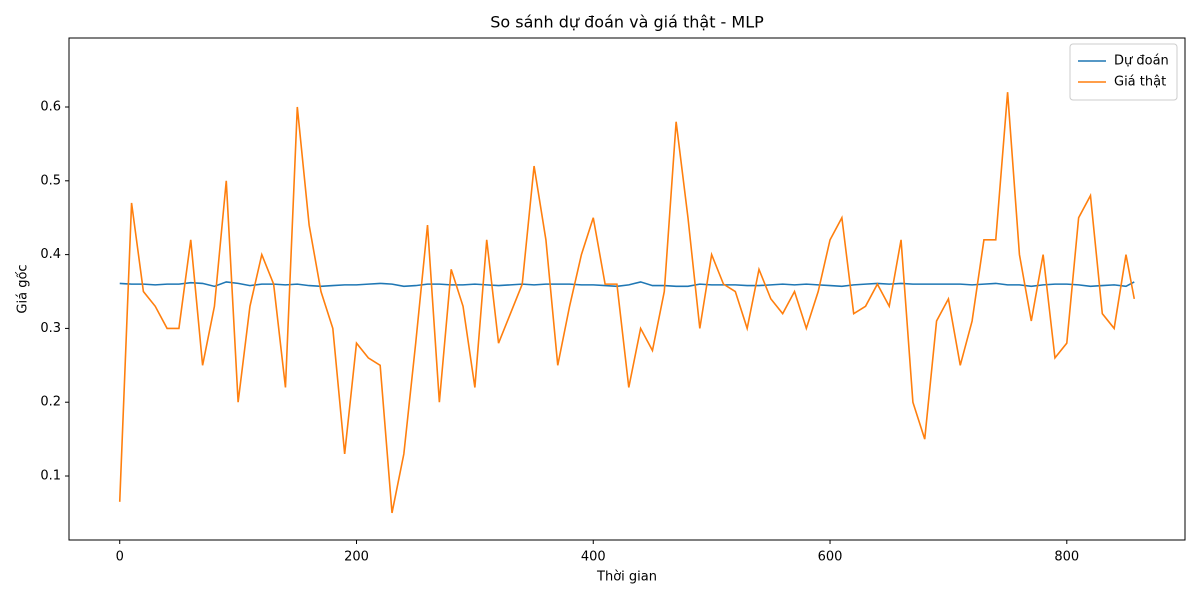 The height and width of the screenshot is (604, 1200). What do you see at coordinates (1123, 72) in the screenshot?
I see `legend-box` at bounding box center [1123, 72].